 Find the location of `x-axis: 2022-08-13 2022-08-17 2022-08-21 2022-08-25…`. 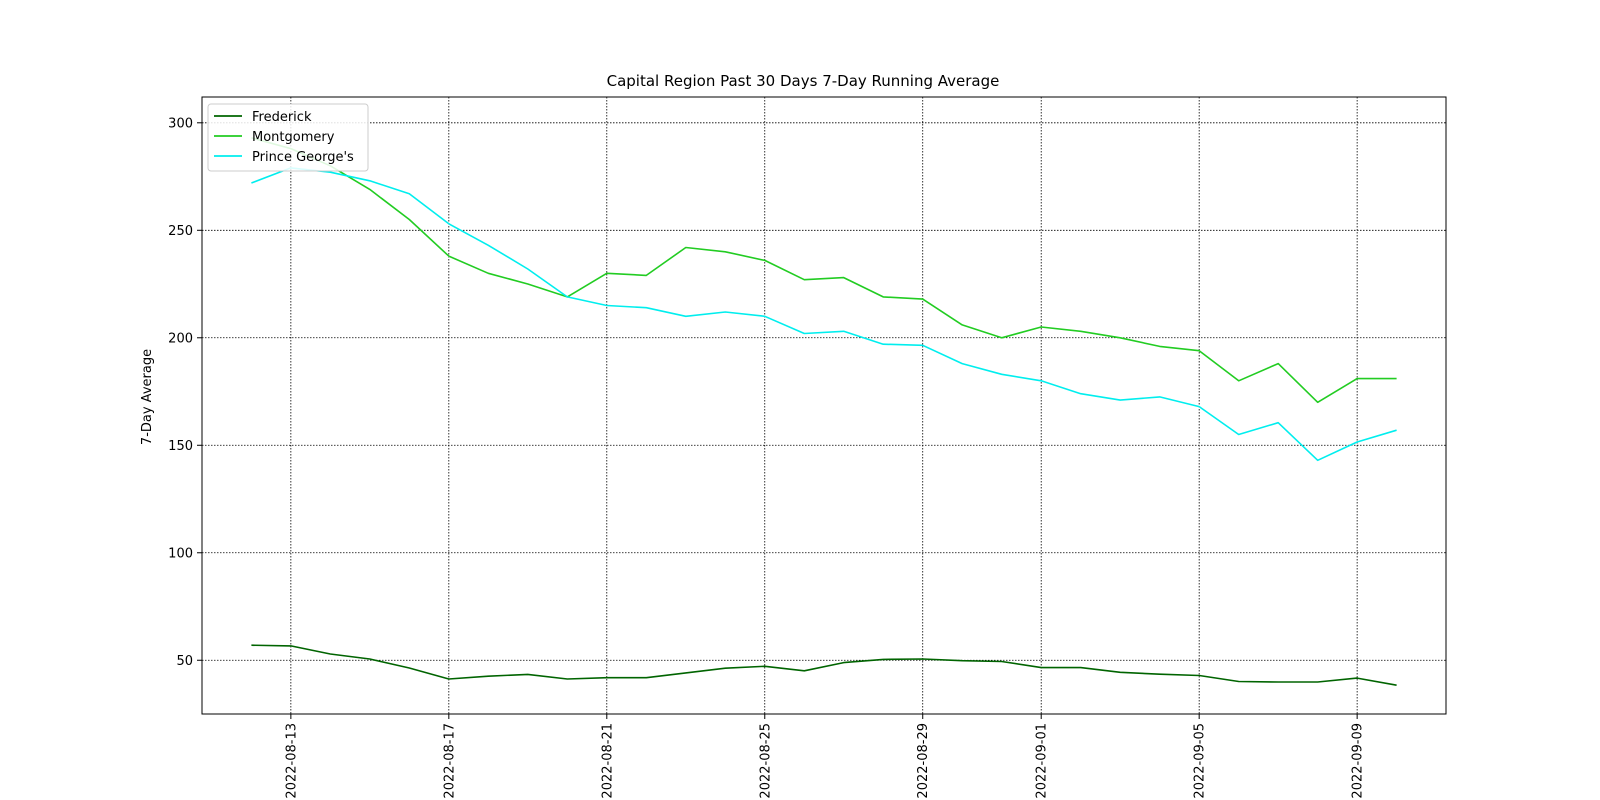

x-axis: 2022-08-13 2022-08-17 2022-08-21 2022-08-25… is located at coordinates (825, 756).